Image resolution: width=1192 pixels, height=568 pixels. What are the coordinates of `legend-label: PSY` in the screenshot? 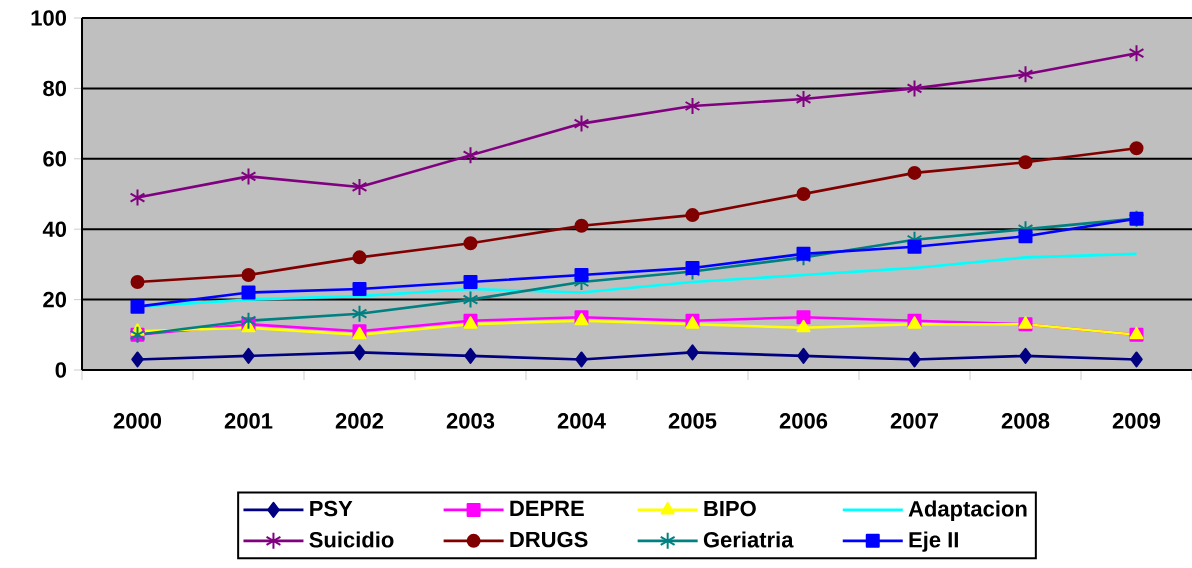 It's located at (331, 508).